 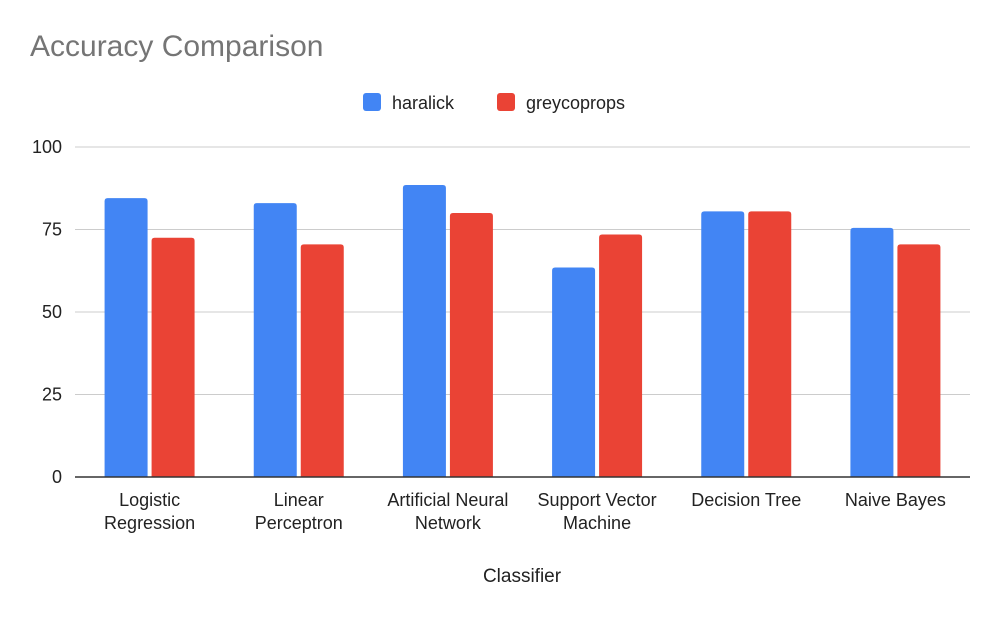 I want to click on x-tick-label-line: Decision Tree, so click(x=746, y=500).